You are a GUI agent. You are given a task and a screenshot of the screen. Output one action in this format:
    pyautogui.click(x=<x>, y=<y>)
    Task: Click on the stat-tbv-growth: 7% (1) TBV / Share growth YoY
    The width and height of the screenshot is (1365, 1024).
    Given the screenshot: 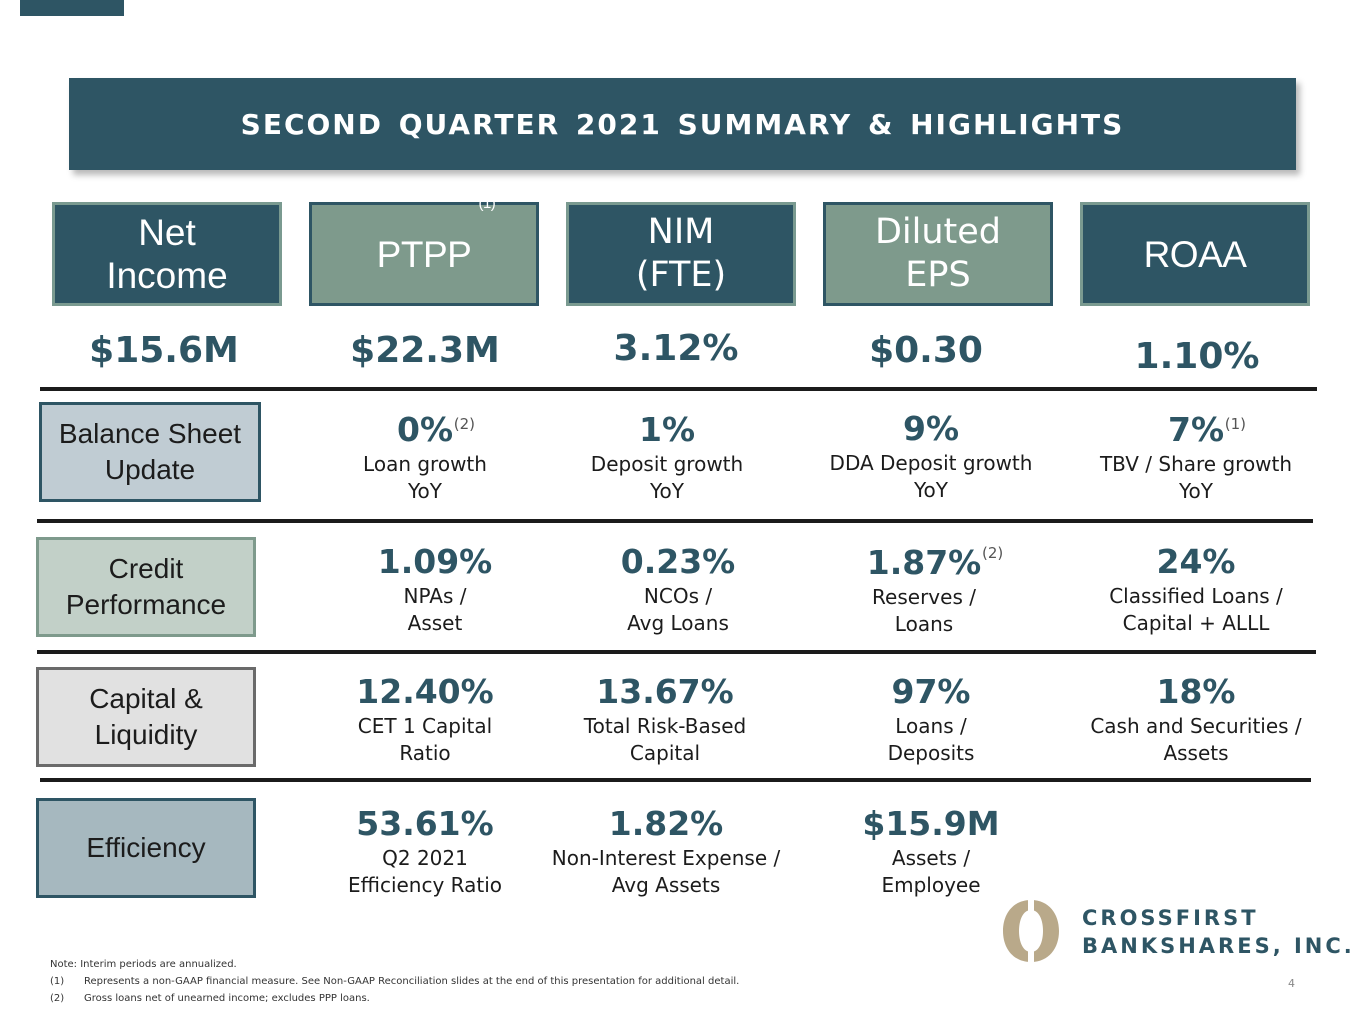 What is the action you would take?
    pyautogui.click(x=1196, y=458)
    